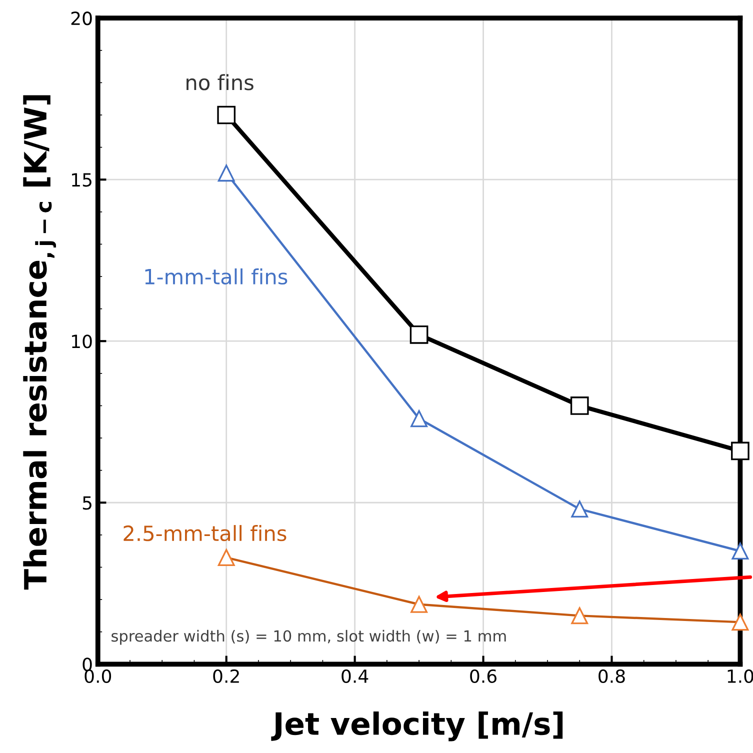 This screenshot has height=753, width=753. Describe the element at coordinates (205, 533) in the screenshot. I see `series-label: 2.5-mm-tall fins` at that location.